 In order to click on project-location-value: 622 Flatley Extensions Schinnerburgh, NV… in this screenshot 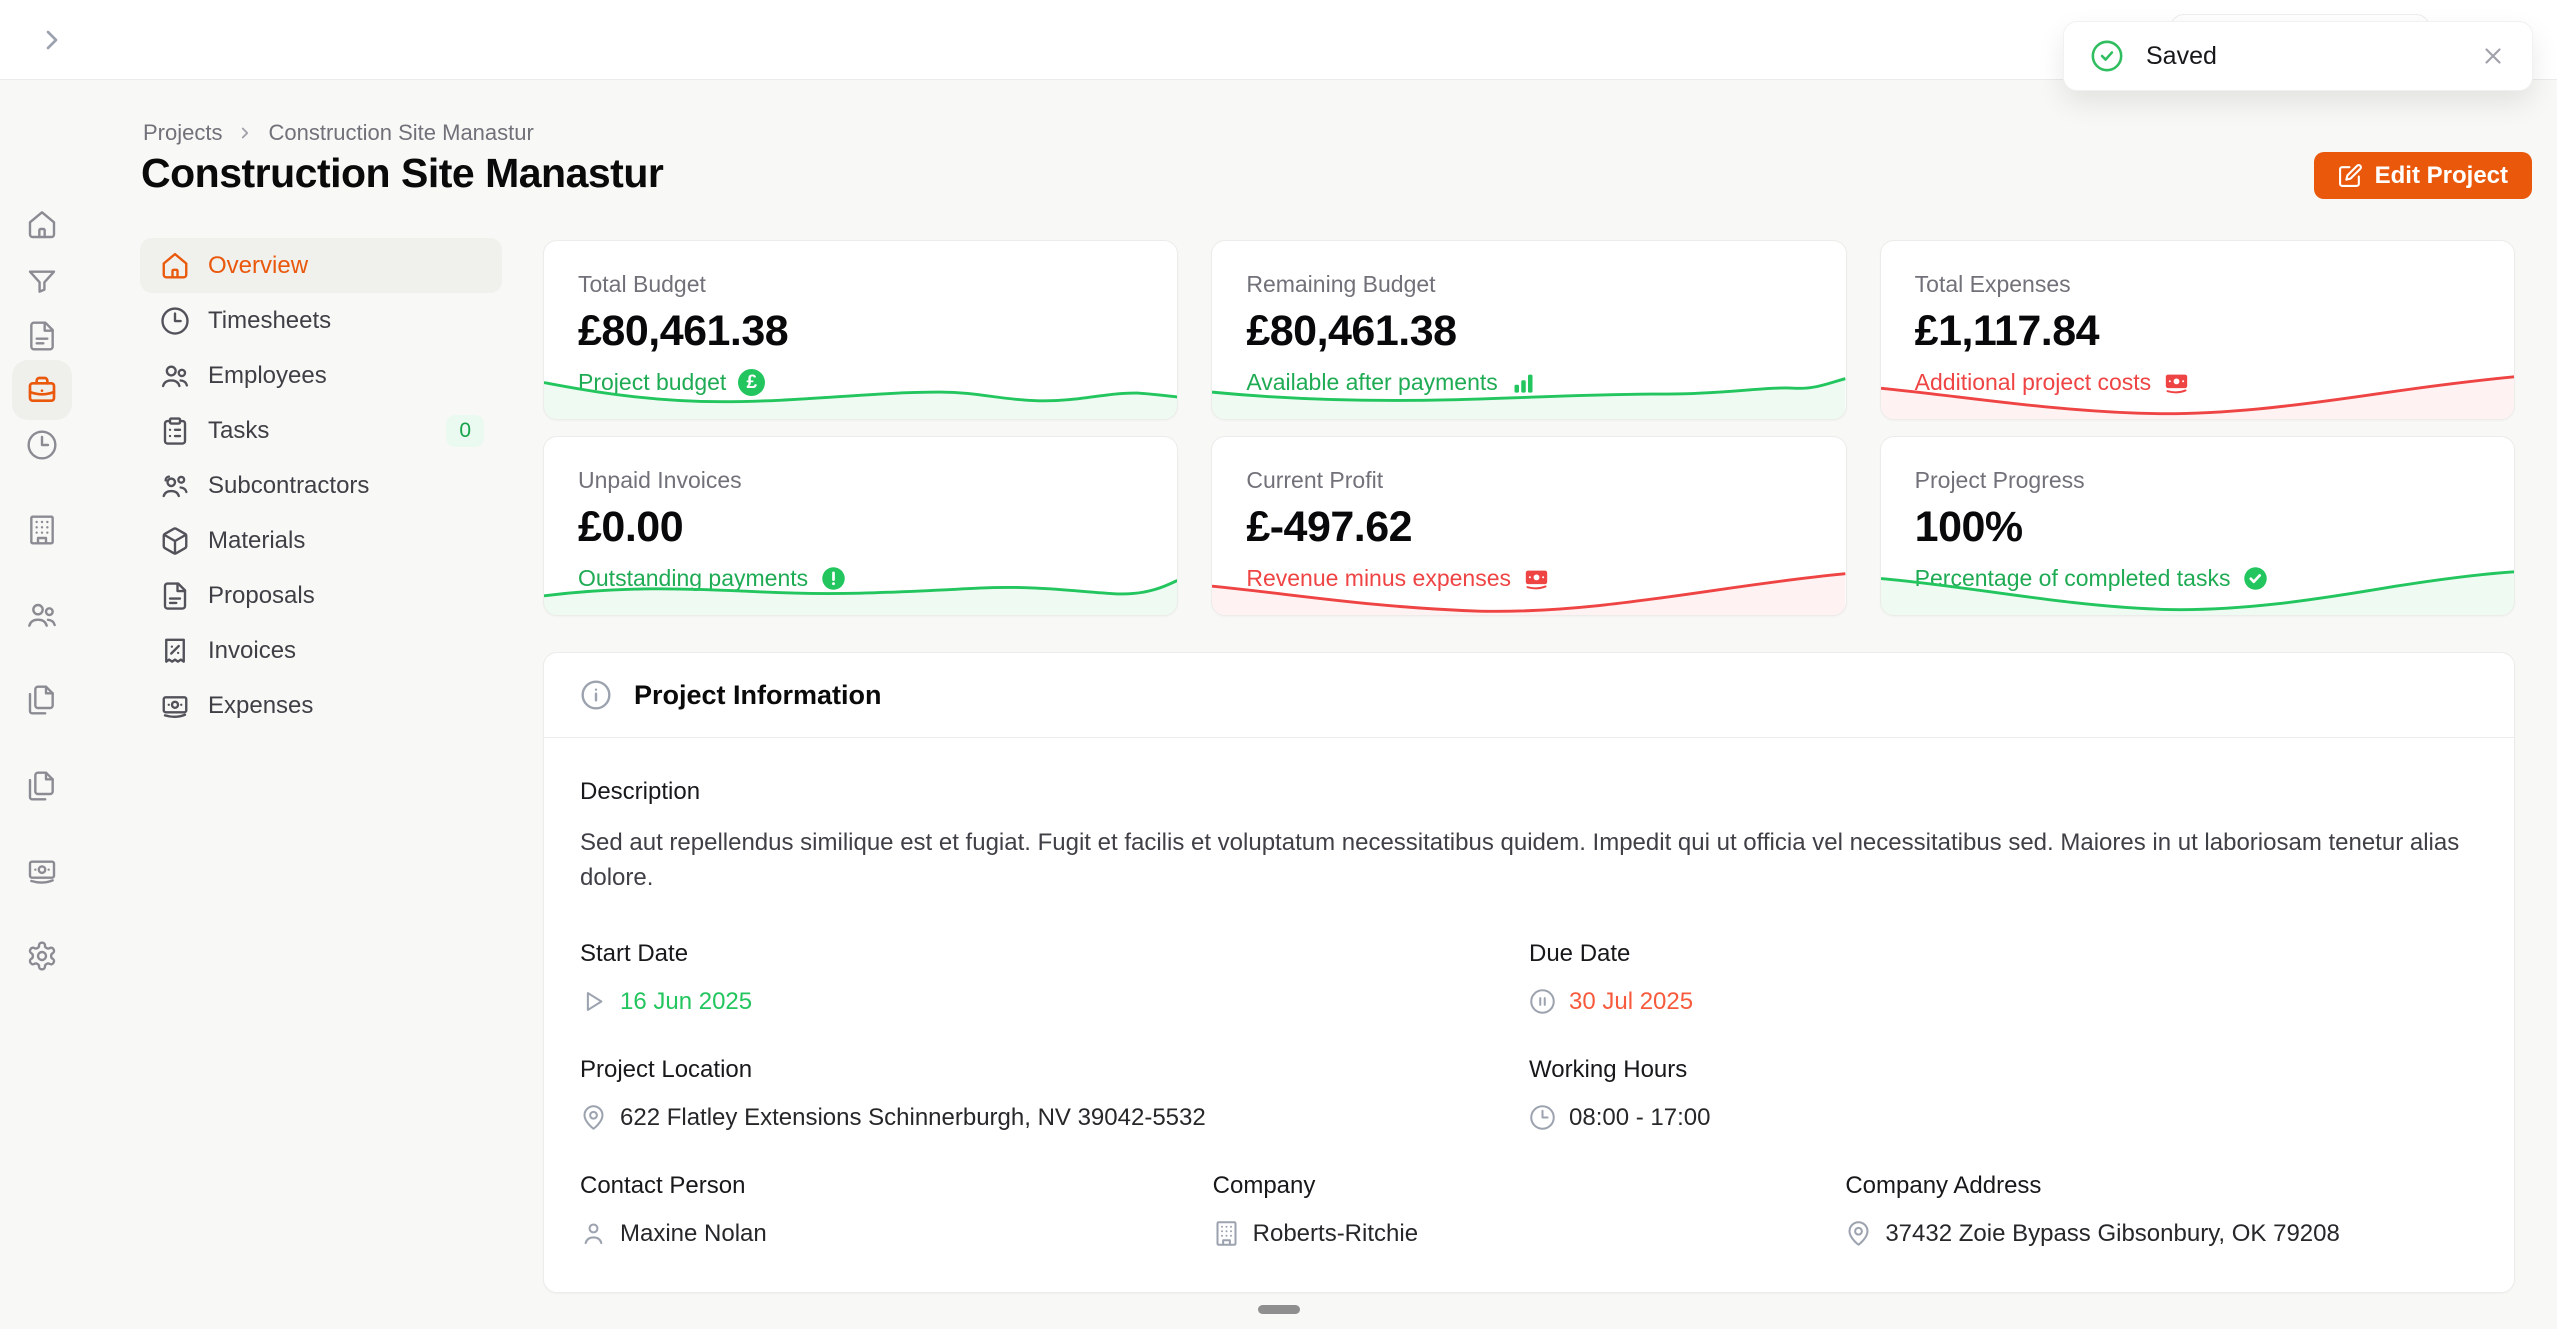, I will do `click(913, 1117)`.